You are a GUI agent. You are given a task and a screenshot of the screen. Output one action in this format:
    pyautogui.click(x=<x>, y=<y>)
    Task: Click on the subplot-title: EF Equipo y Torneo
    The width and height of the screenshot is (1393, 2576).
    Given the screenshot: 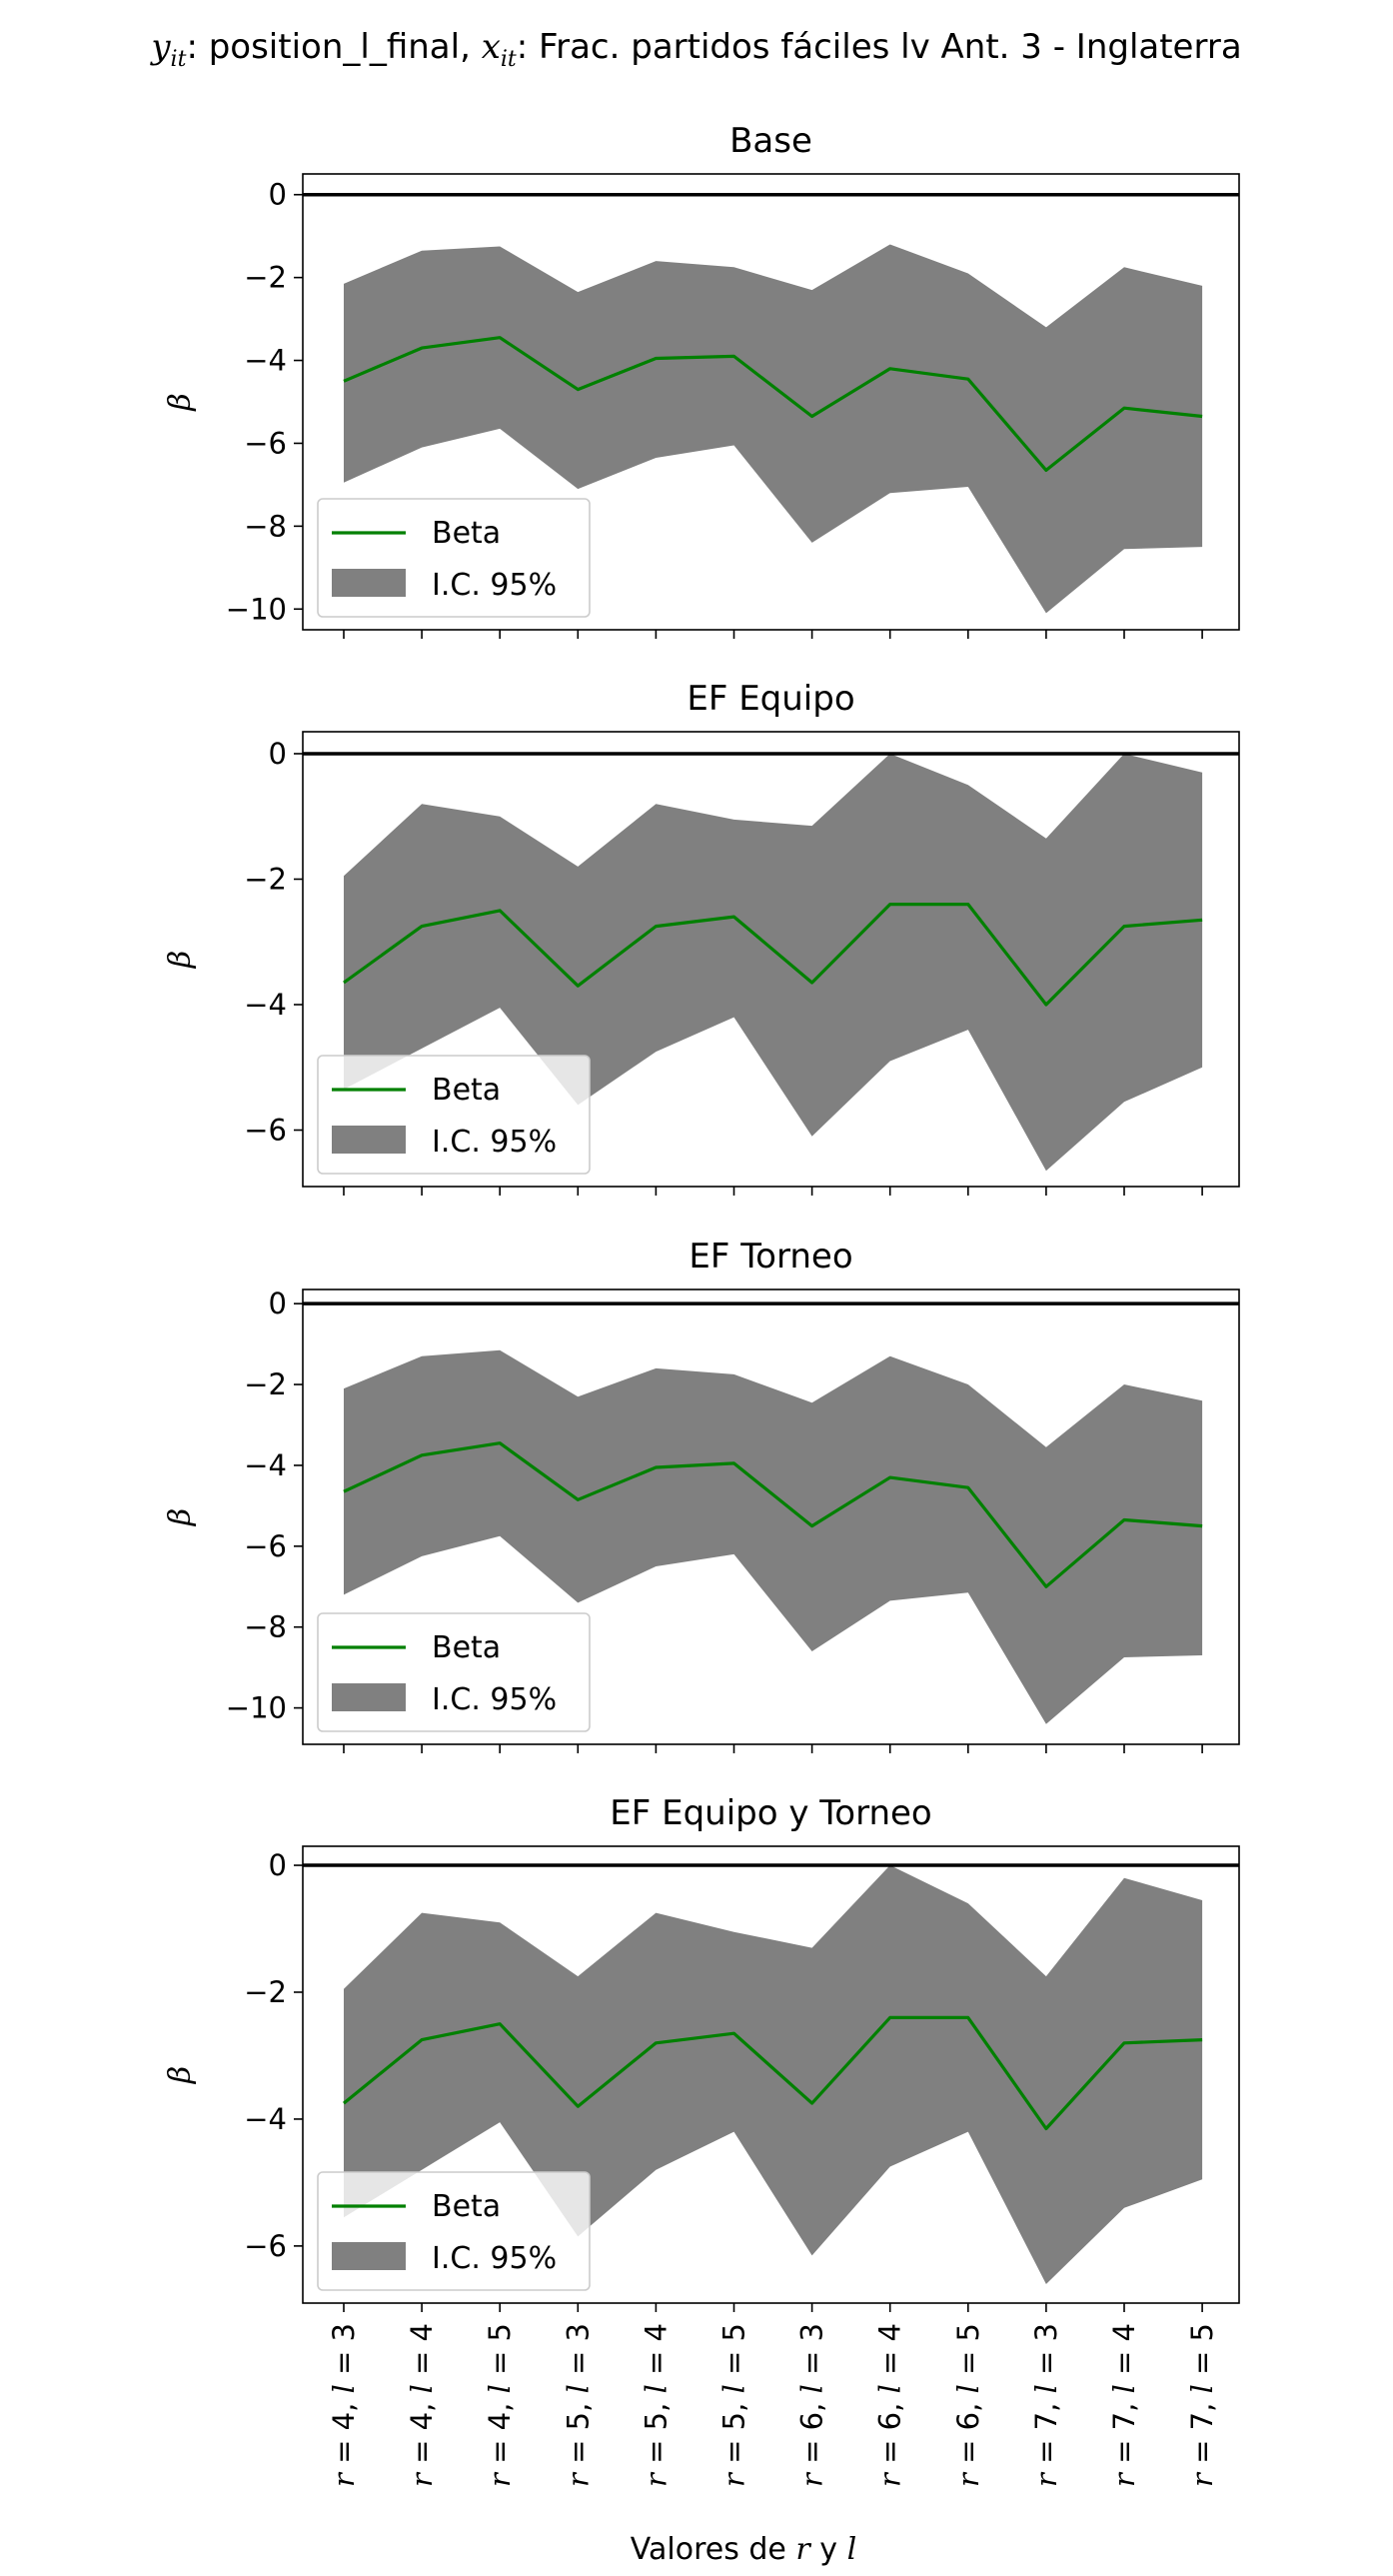 What is the action you would take?
    pyautogui.click(x=770, y=1813)
    